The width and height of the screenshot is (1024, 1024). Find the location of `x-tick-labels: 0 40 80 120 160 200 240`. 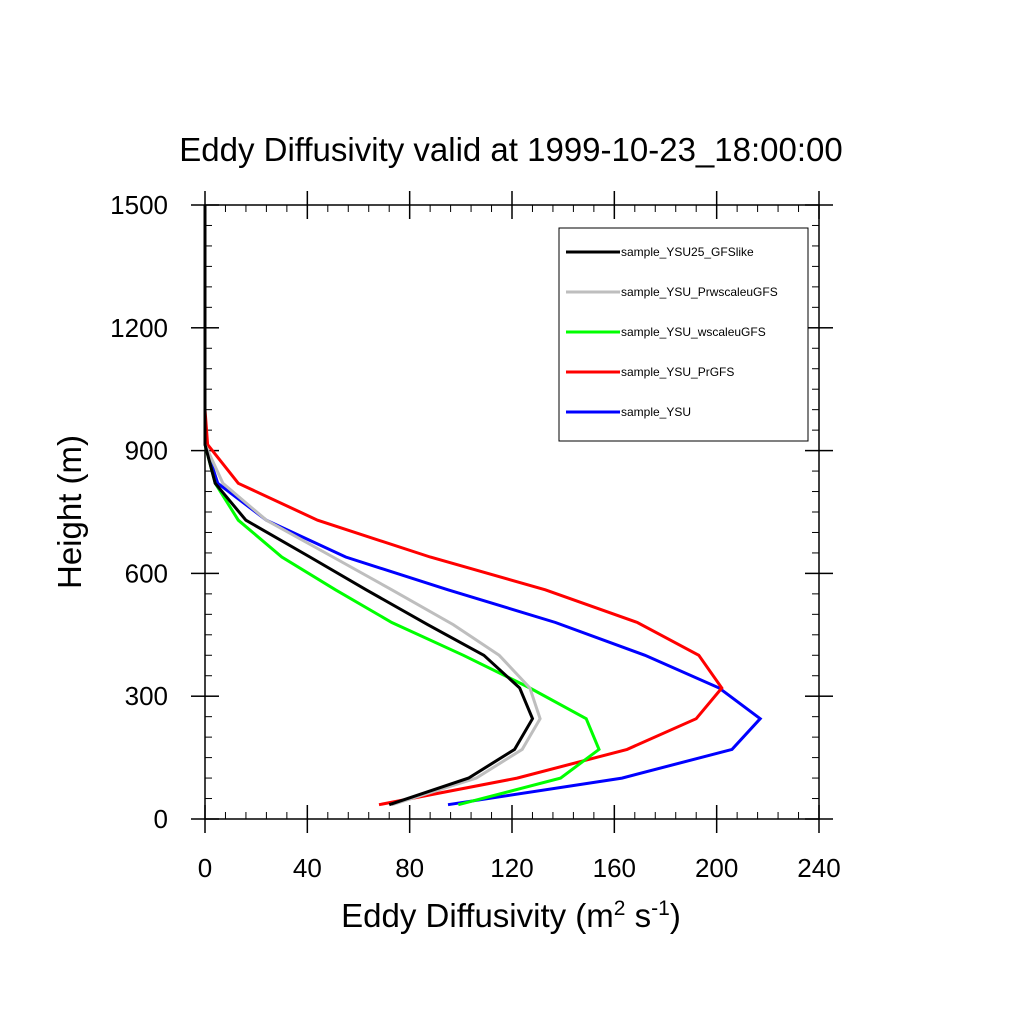

x-tick-labels: 0 40 80 120 160 200 240 is located at coordinates (519, 868).